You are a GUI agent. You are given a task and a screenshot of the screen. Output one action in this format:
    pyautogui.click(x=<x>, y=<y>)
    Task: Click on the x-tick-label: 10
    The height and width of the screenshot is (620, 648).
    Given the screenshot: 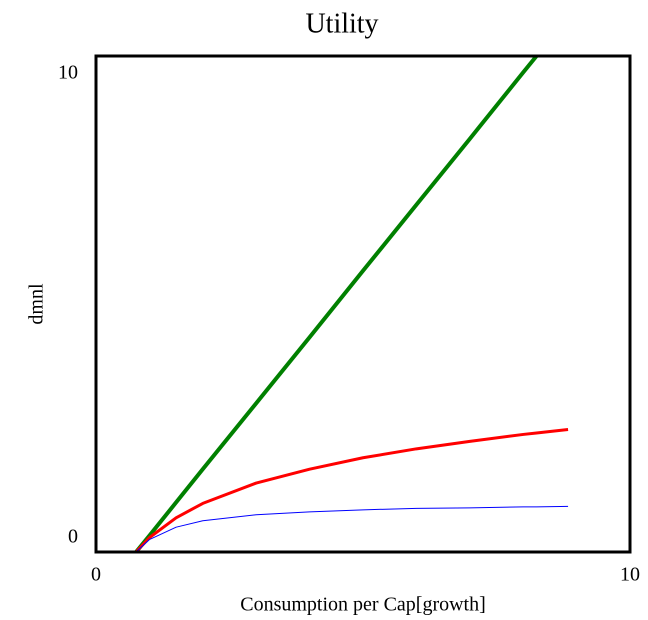 What is the action you would take?
    pyautogui.click(x=630, y=575)
    